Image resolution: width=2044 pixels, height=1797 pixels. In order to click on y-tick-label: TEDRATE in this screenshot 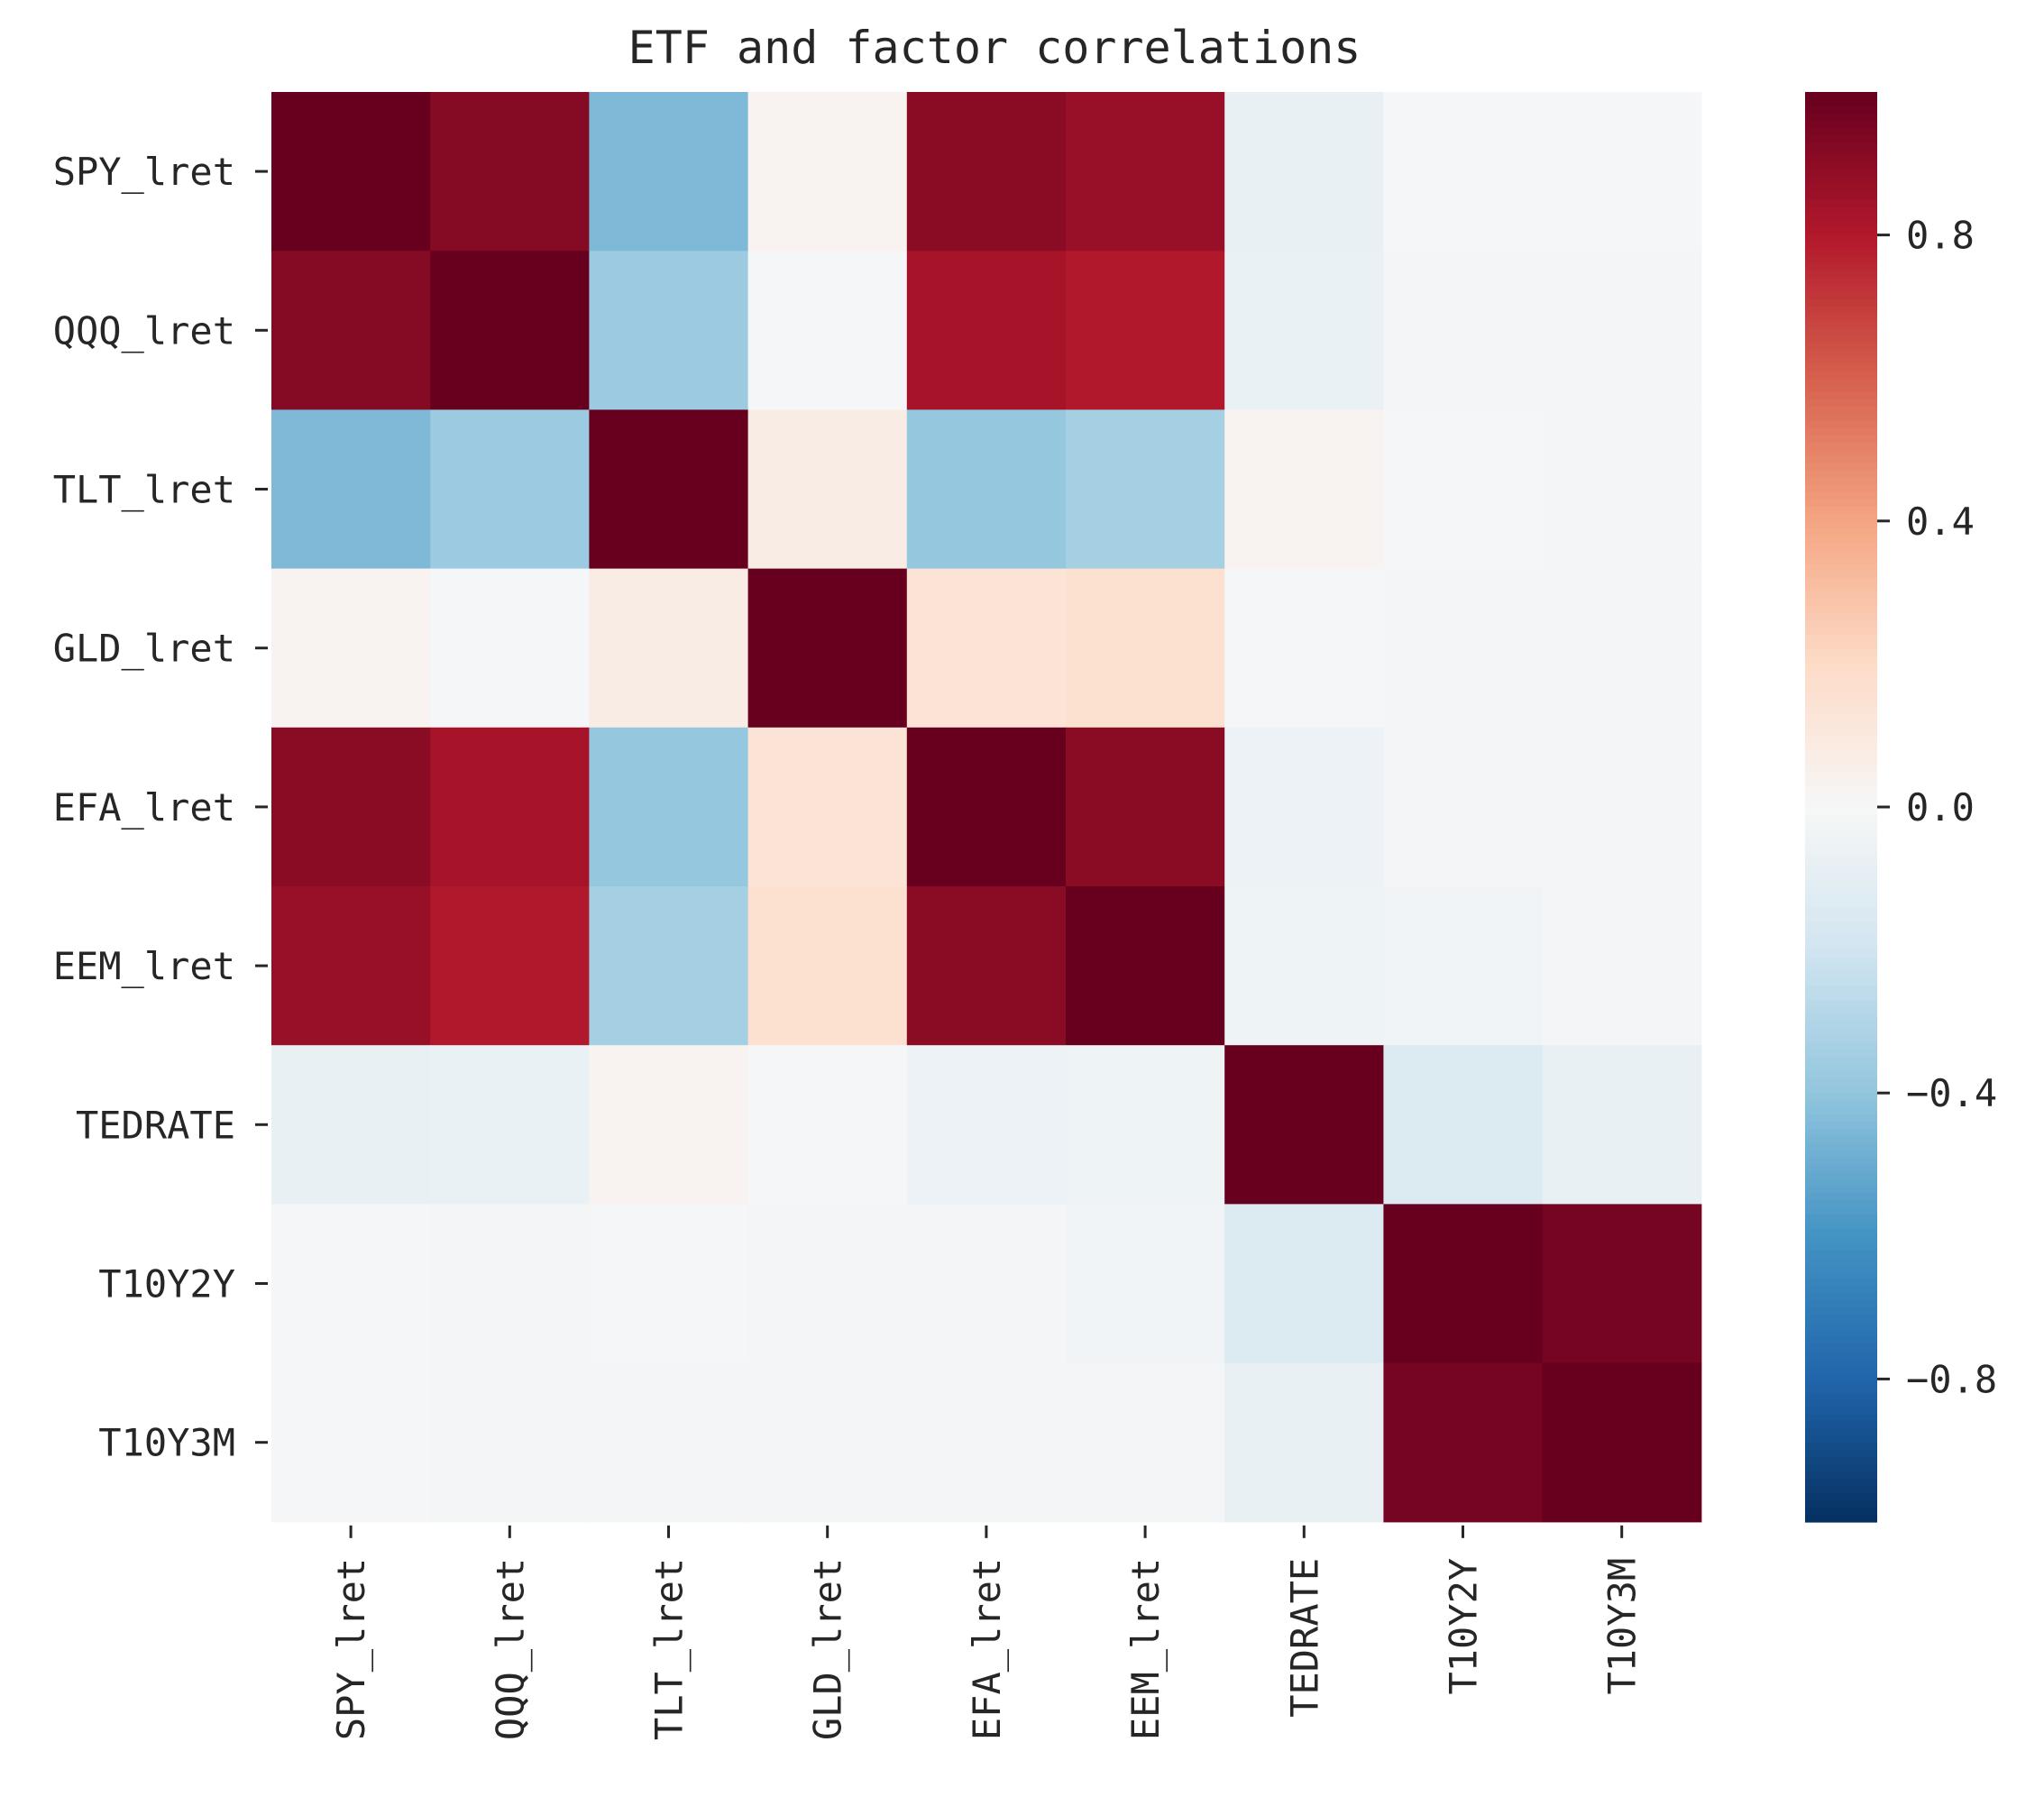, I will do `click(155, 1125)`.